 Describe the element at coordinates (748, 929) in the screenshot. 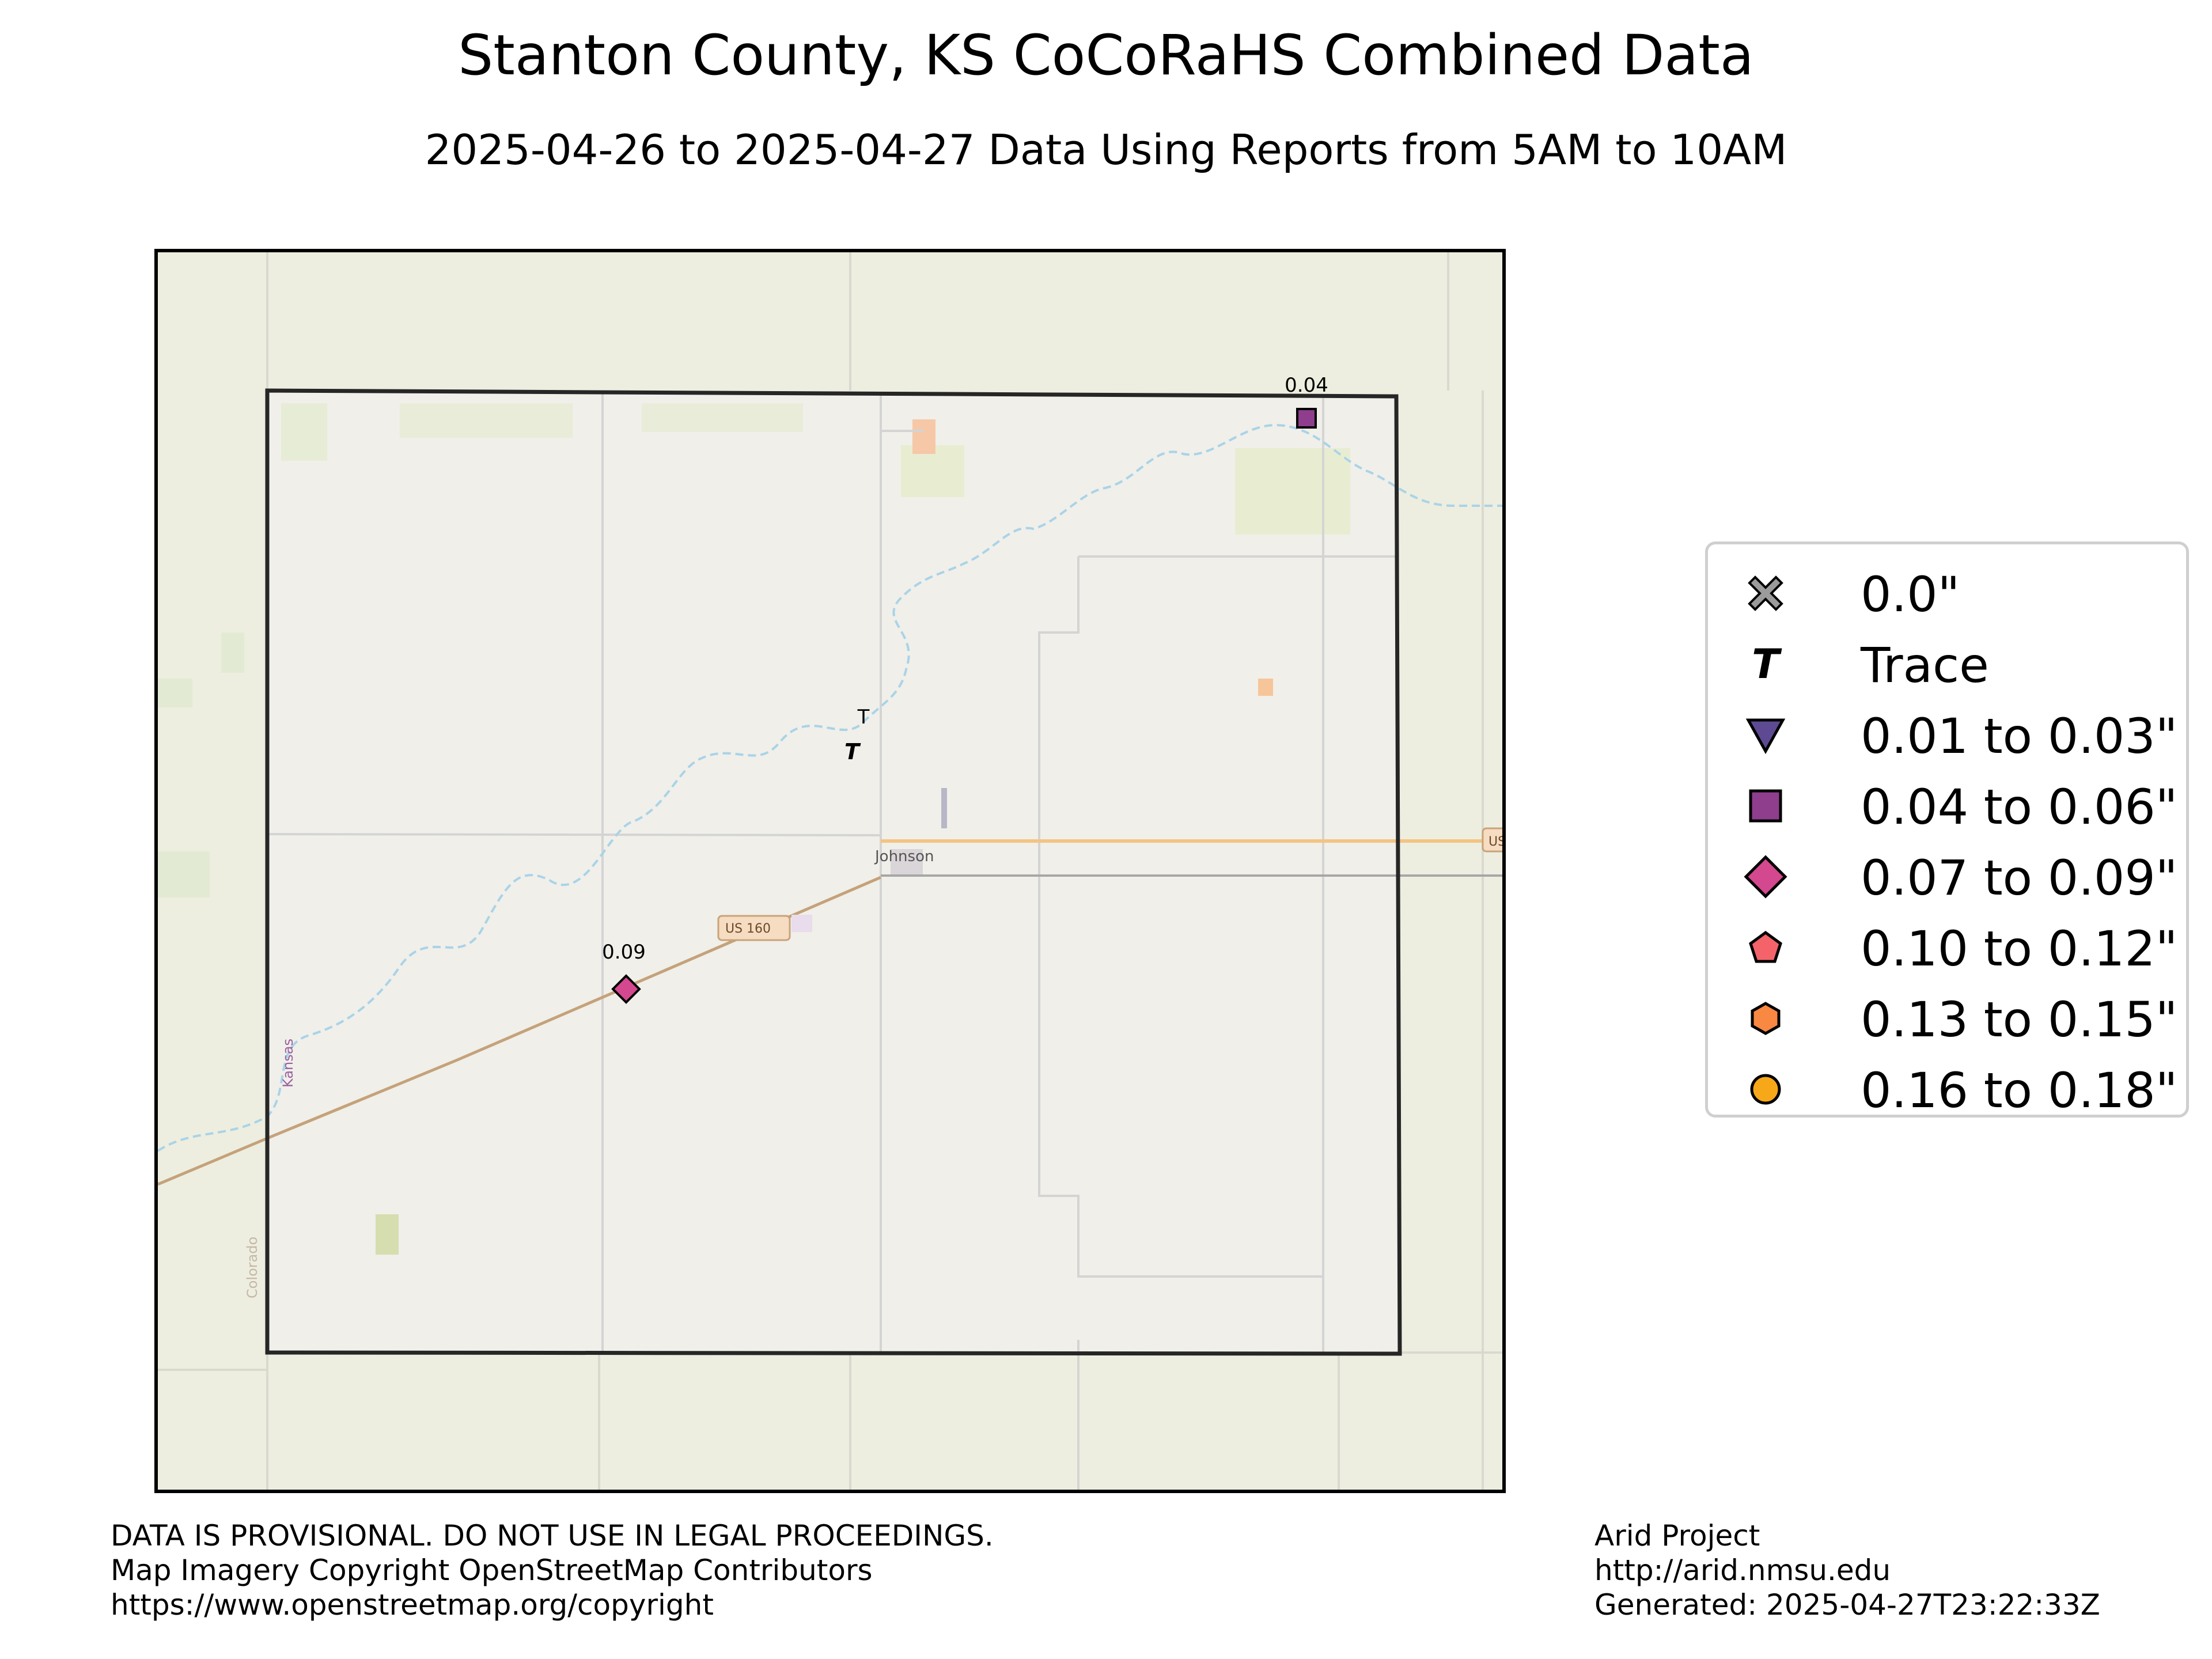

I see `highway-shield-label: US 160` at that location.